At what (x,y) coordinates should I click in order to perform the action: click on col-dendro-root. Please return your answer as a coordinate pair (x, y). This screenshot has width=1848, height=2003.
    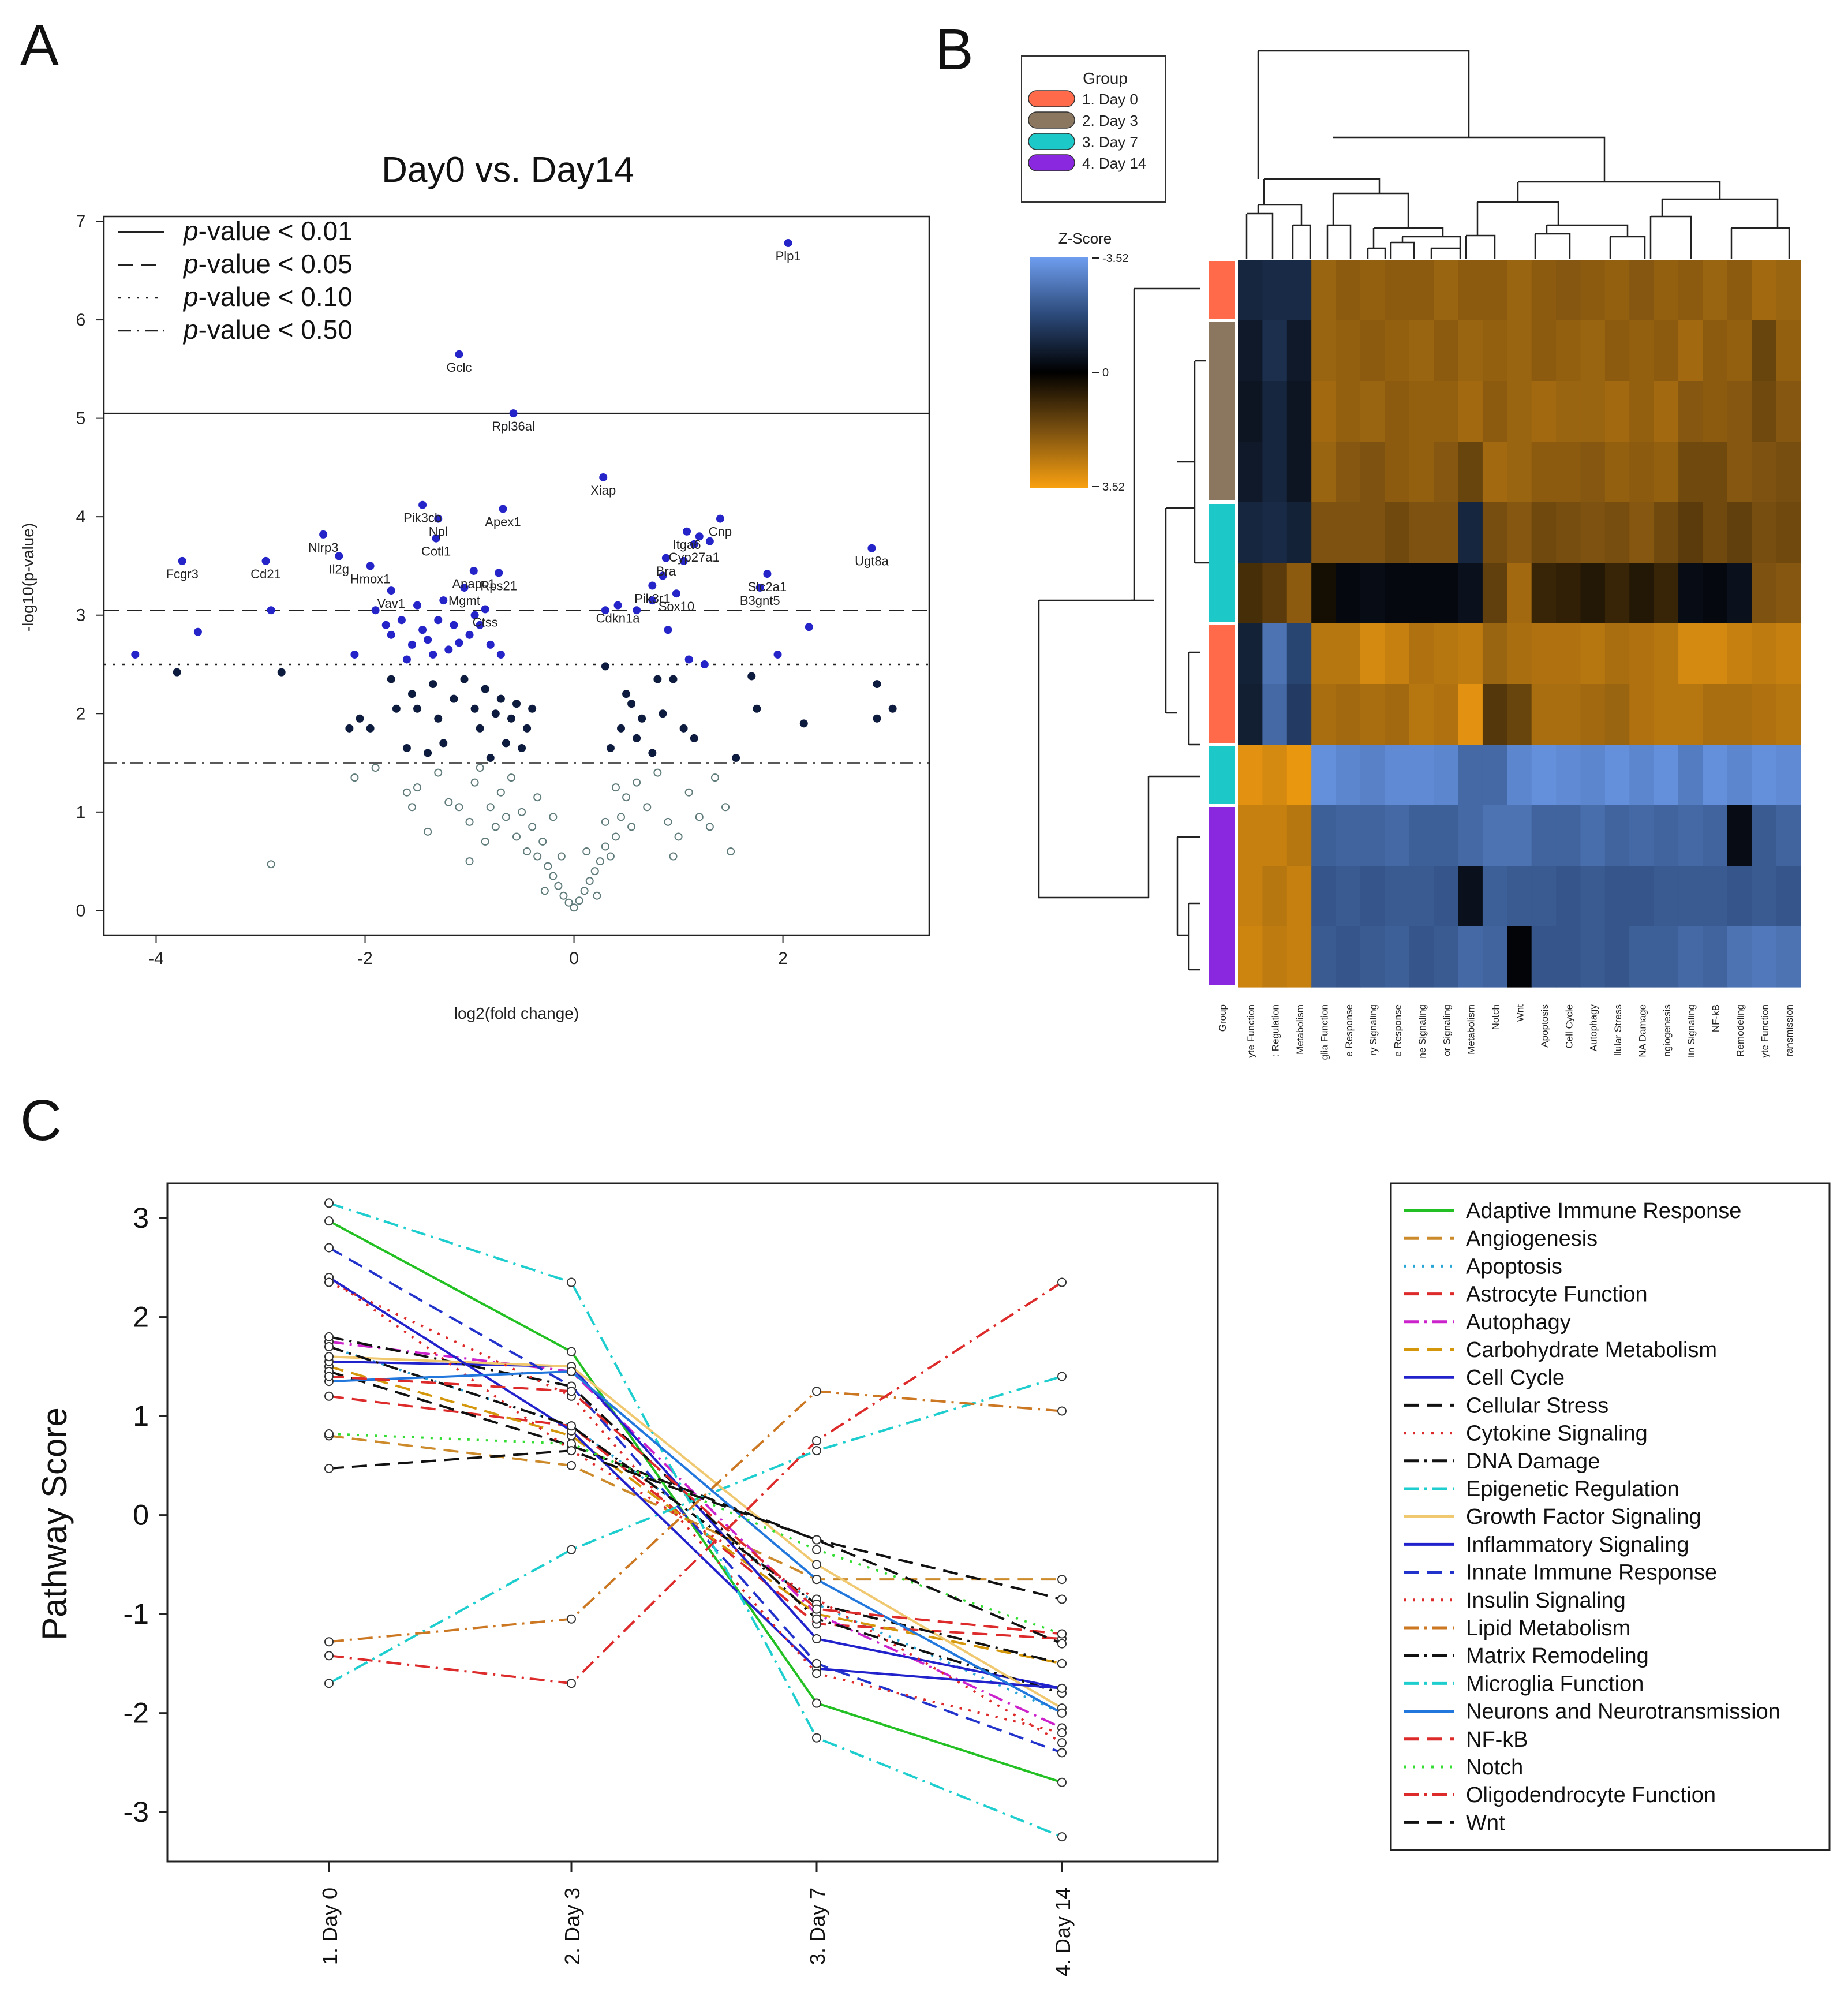
    Looking at the image, I should click on (1363, 114).